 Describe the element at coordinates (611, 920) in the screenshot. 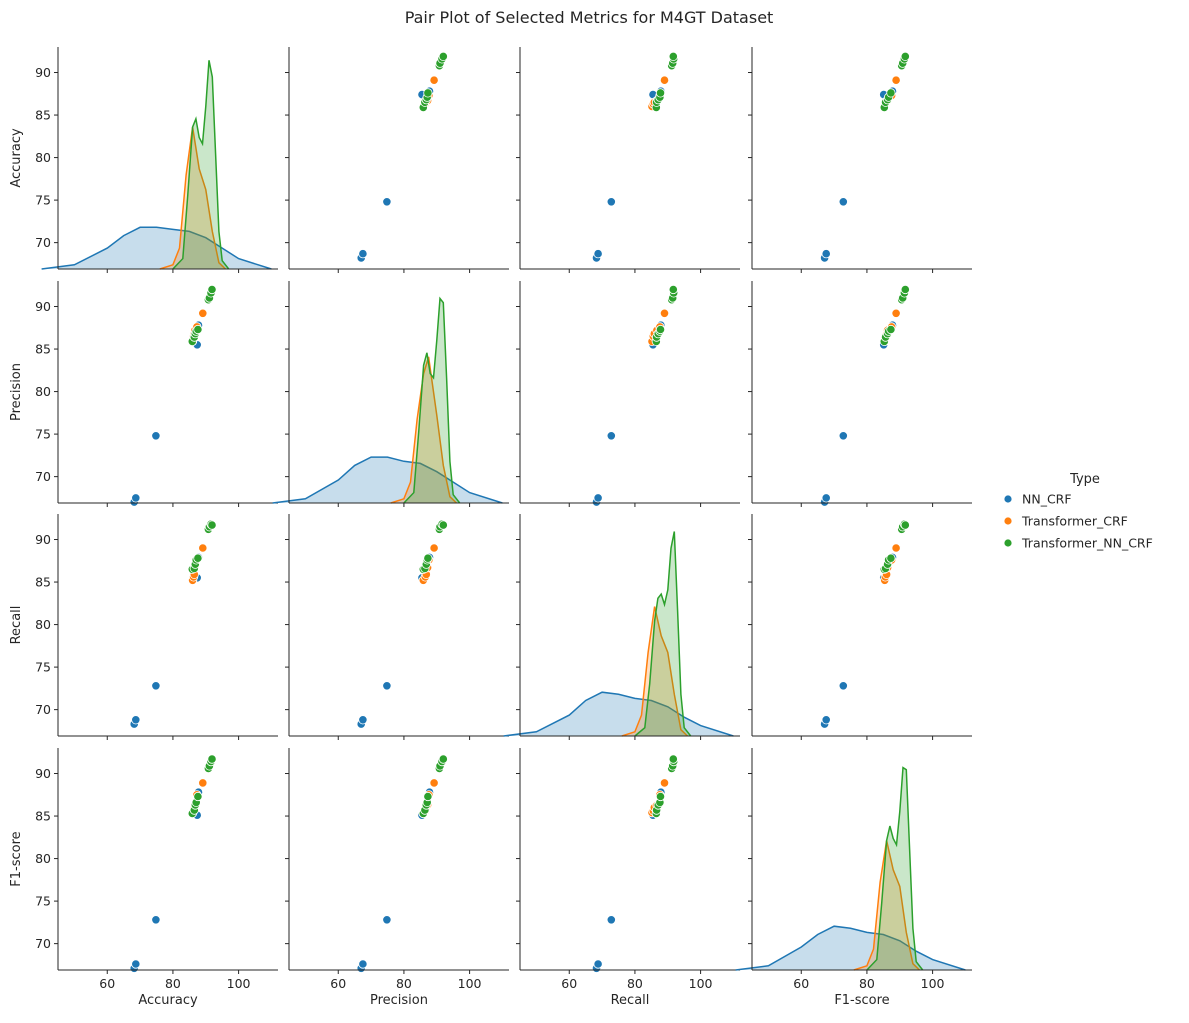

I see `point-nn-crf-3-f1-score-vs-recall` at that location.